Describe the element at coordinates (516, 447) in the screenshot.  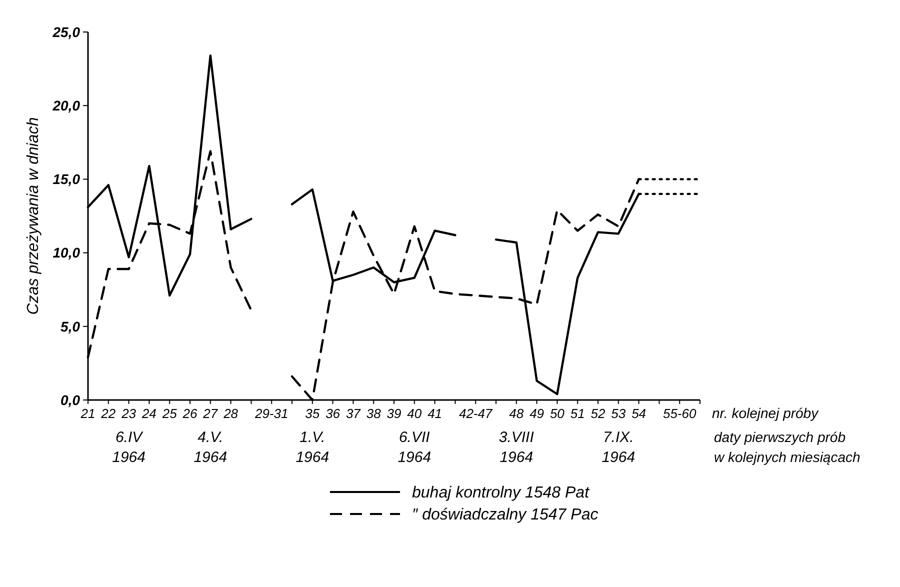
I see `text: 3.VIII 1964` at that location.